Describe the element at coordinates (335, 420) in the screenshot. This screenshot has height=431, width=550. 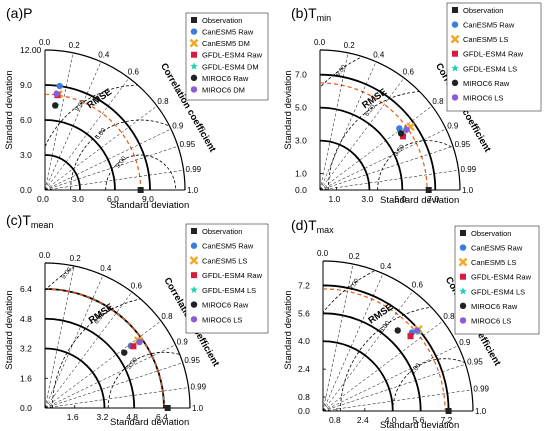
I see `x-tick-label: 0.8` at that location.